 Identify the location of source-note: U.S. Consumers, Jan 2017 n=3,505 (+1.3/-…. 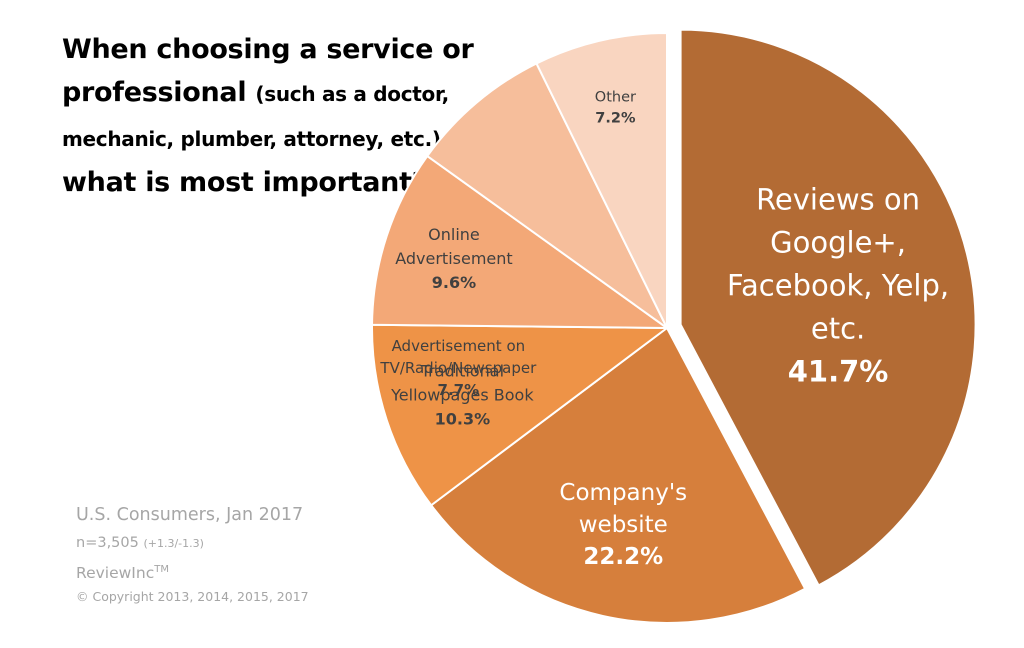
(236, 554).